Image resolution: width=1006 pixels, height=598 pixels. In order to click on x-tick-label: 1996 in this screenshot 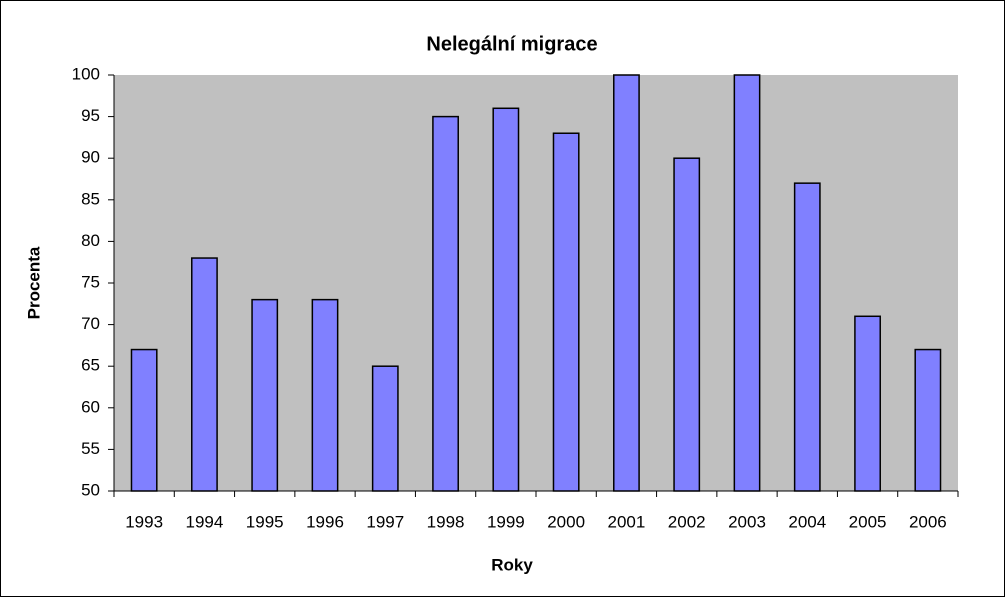, I will do `click(325, 521)`.